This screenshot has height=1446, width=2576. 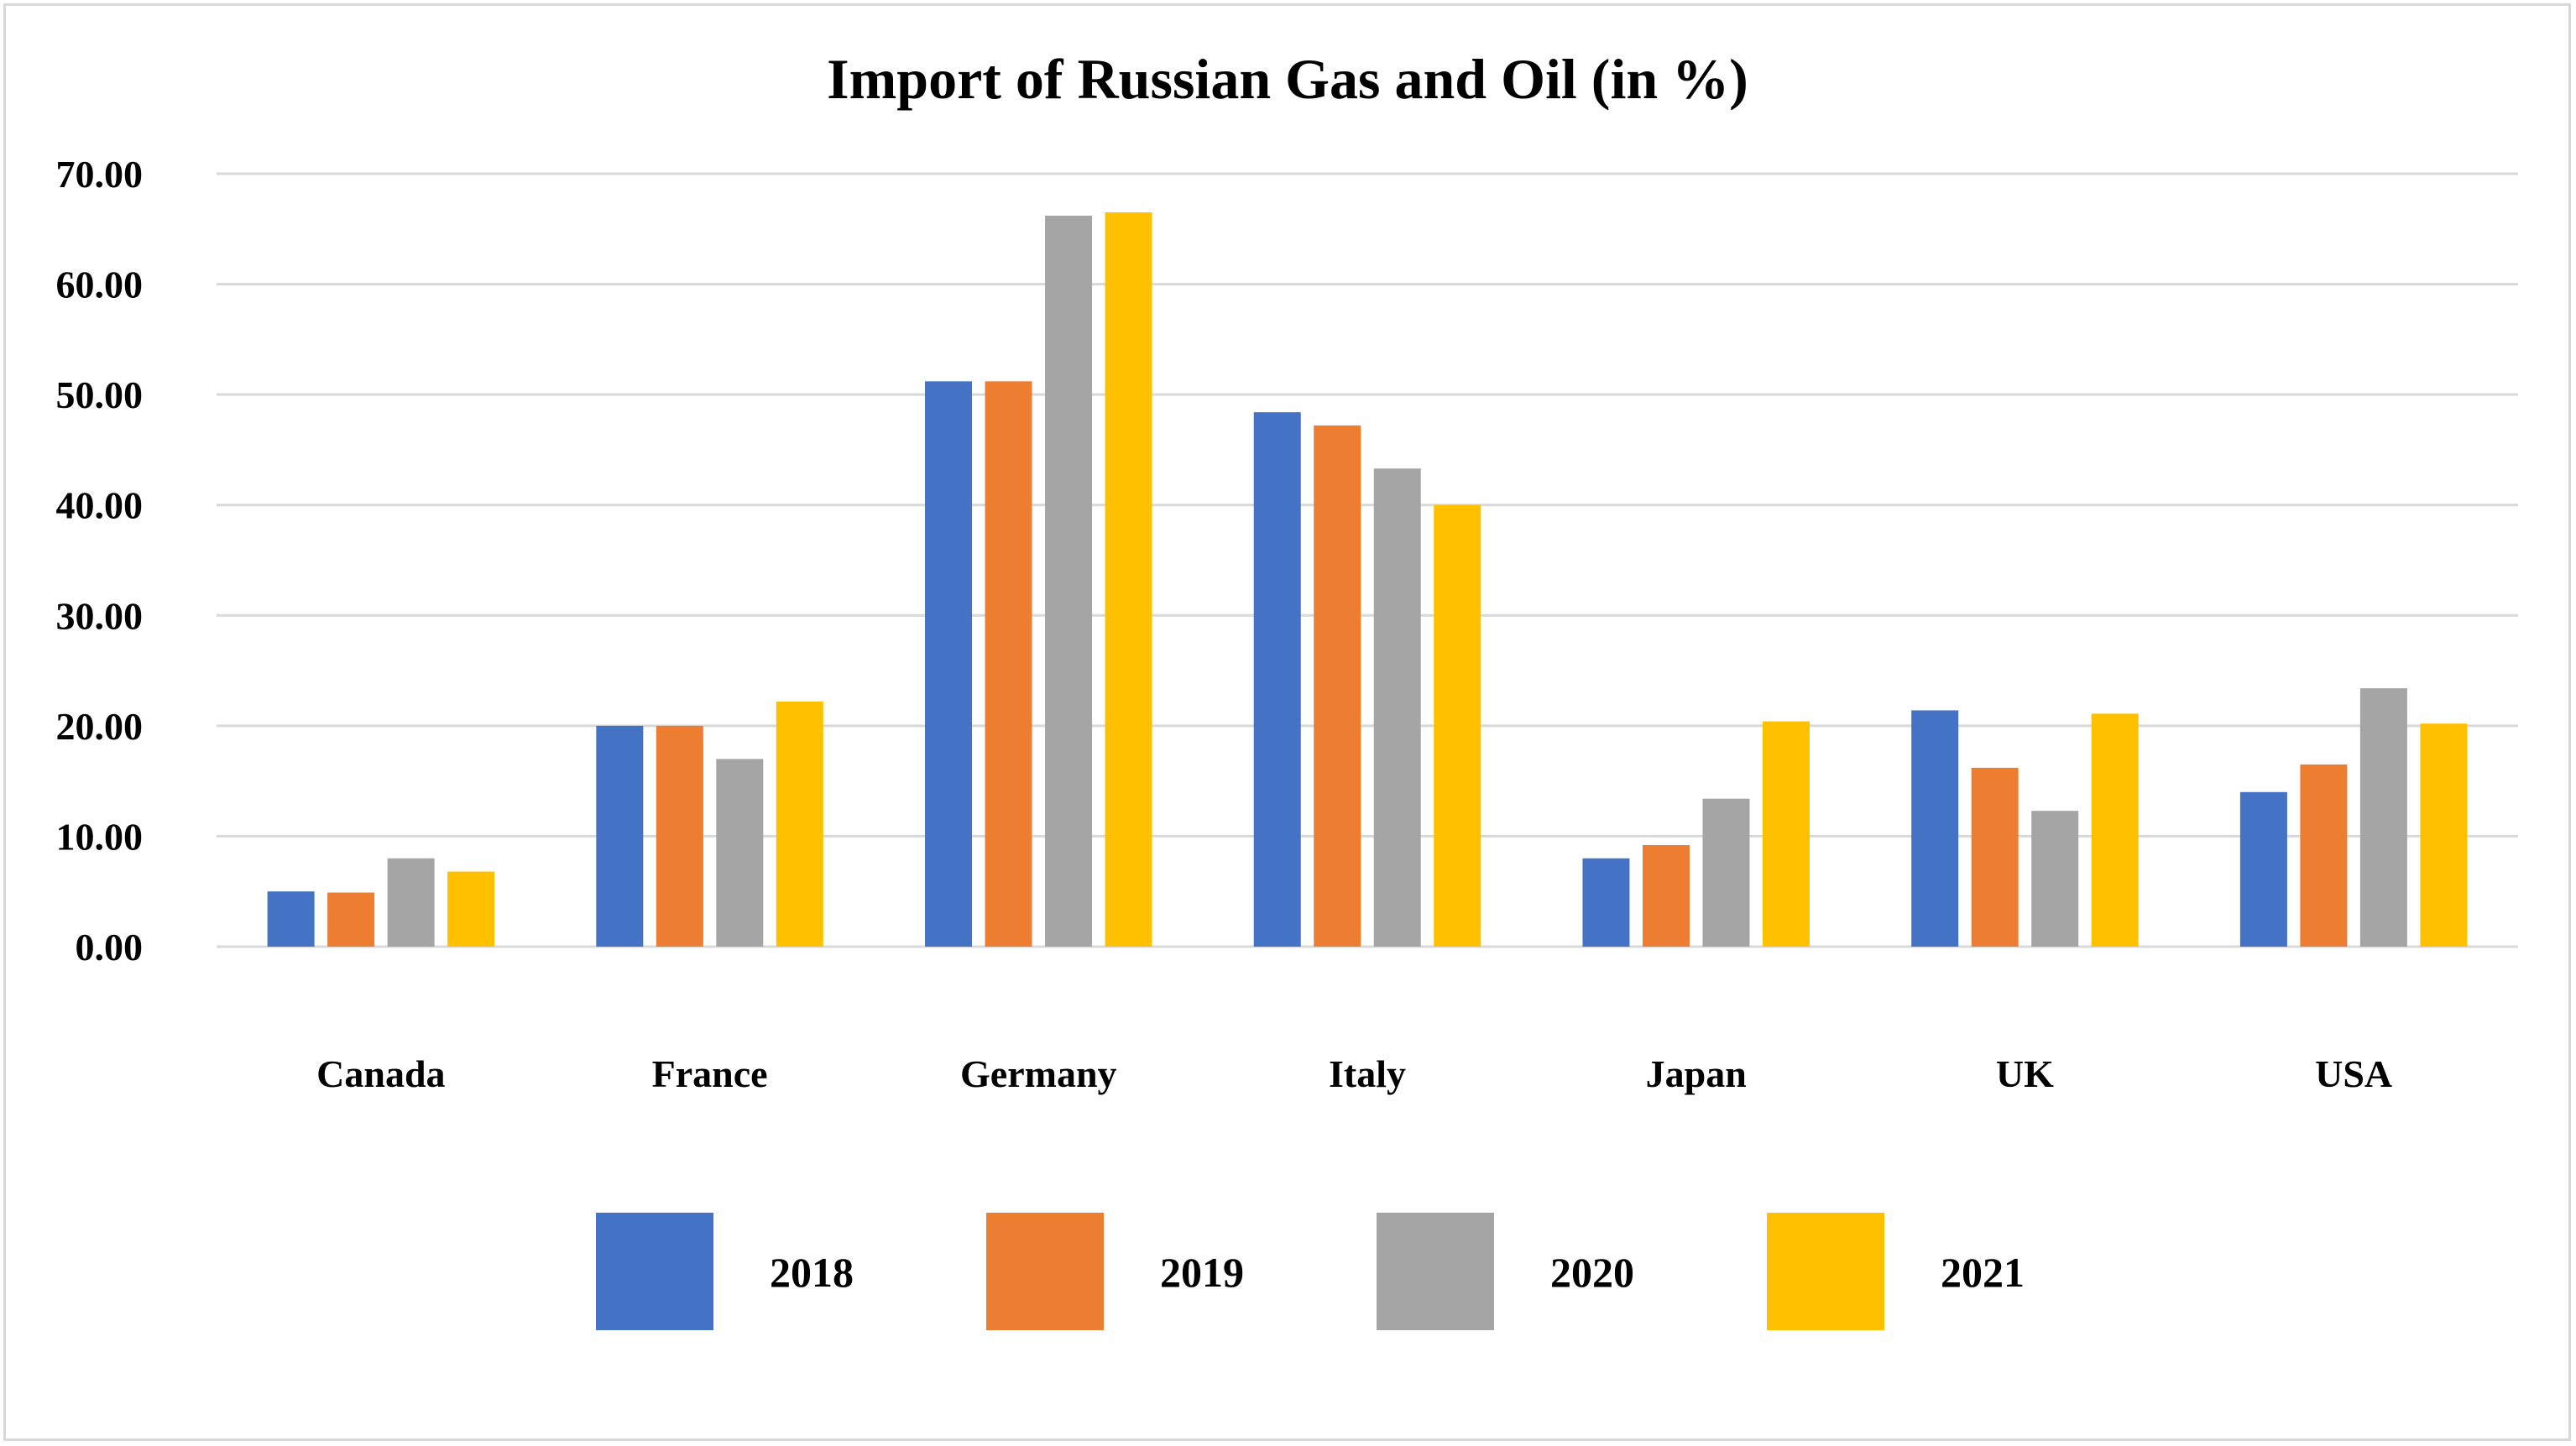 What do you see at coordinates (1457, 725) in the screenshot?
I see `bar-italy-2021` at bounding box center [1457, 725].